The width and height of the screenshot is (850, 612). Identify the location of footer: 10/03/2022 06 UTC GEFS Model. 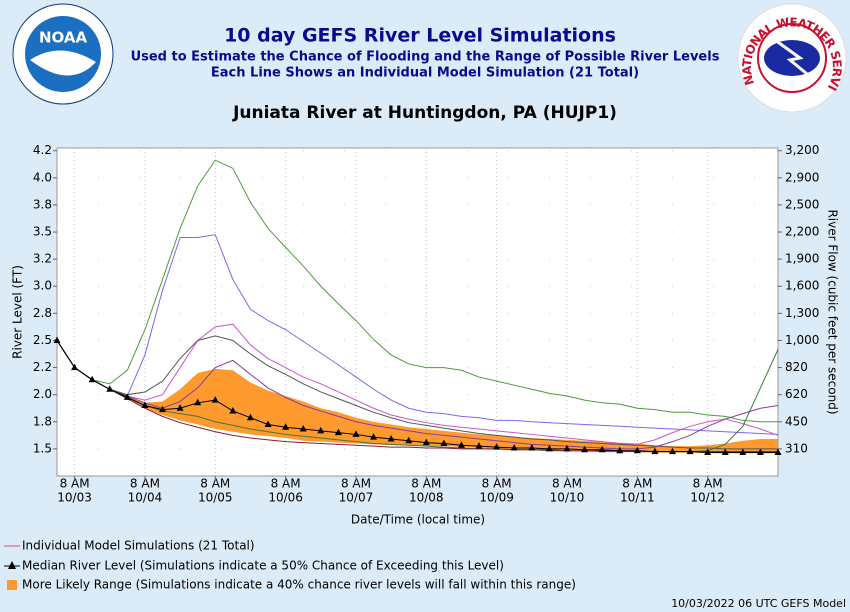
(758, 603).